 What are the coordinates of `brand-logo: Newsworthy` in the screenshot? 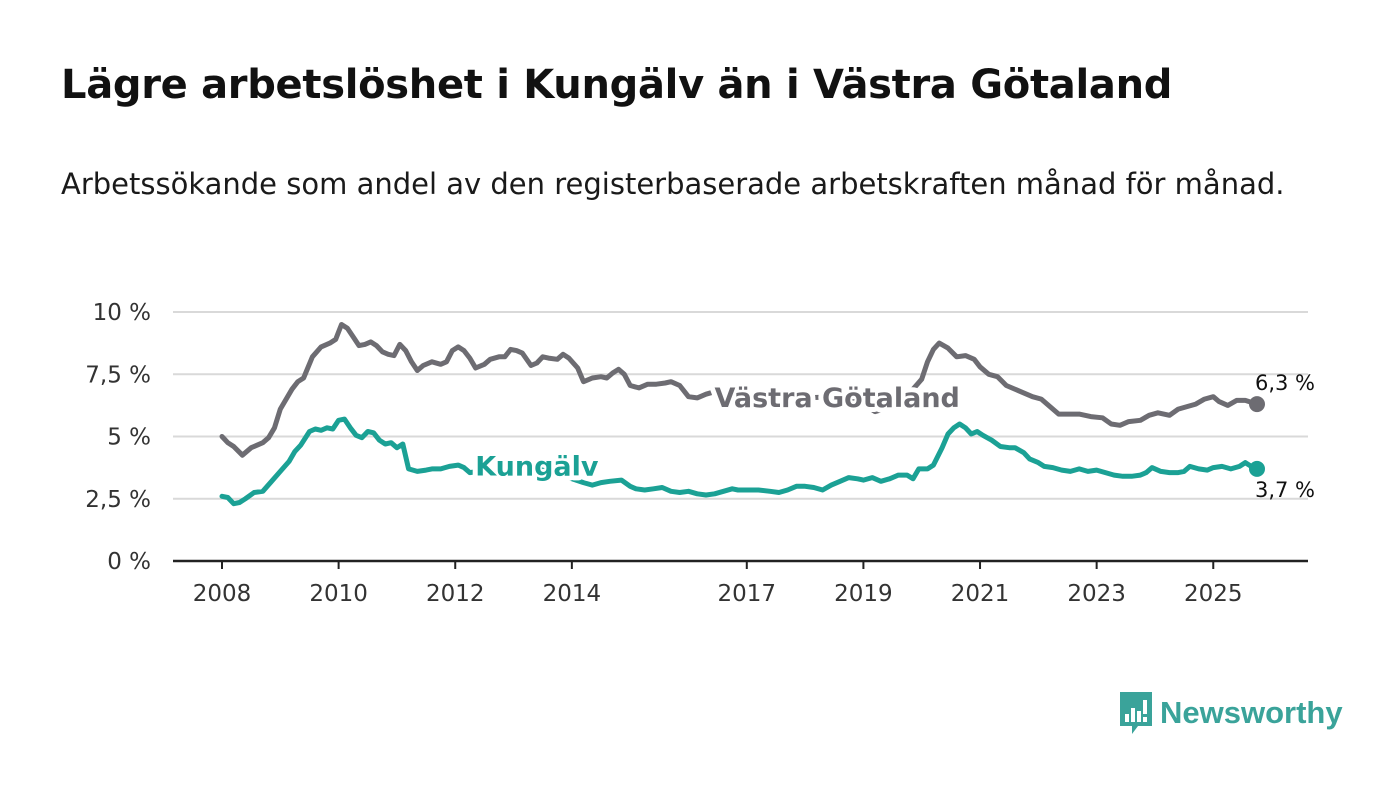 It's located at (1230, 713).